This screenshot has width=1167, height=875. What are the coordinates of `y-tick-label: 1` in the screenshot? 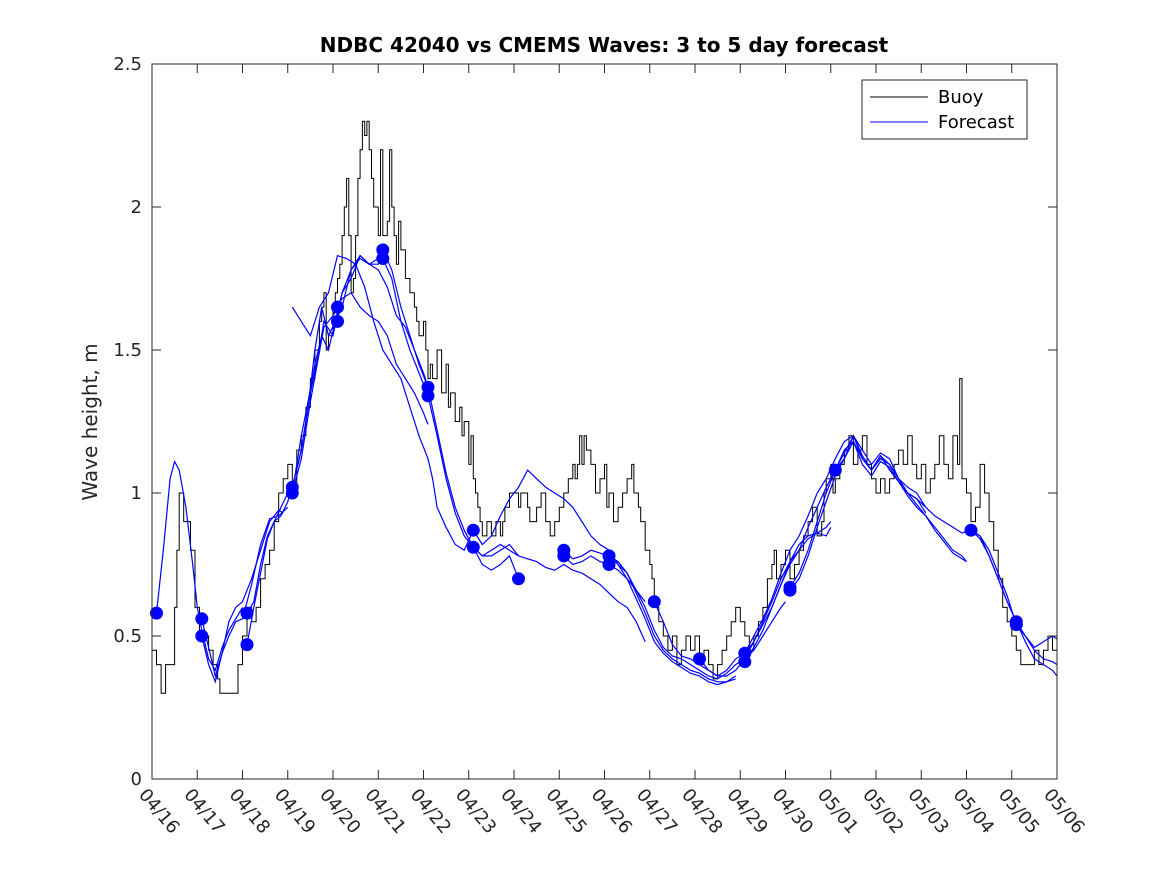 It's located at (136, 493).